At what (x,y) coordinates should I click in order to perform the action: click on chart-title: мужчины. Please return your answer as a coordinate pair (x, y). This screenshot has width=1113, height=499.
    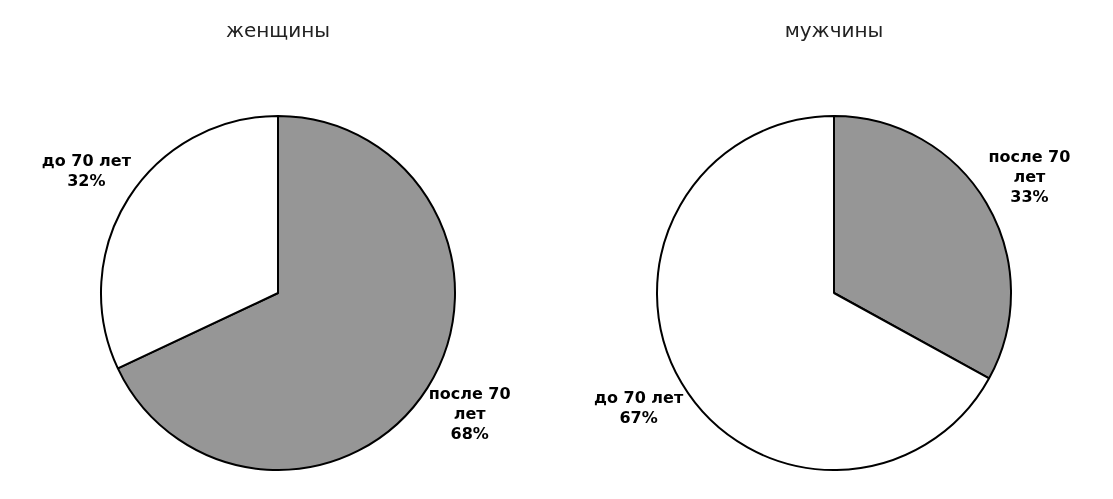
    Looking at the image, I should click on (834, 31).